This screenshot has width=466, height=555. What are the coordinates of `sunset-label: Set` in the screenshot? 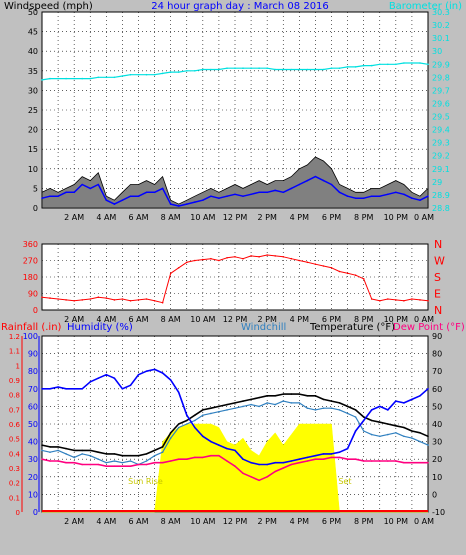 It's located at (344, 481).